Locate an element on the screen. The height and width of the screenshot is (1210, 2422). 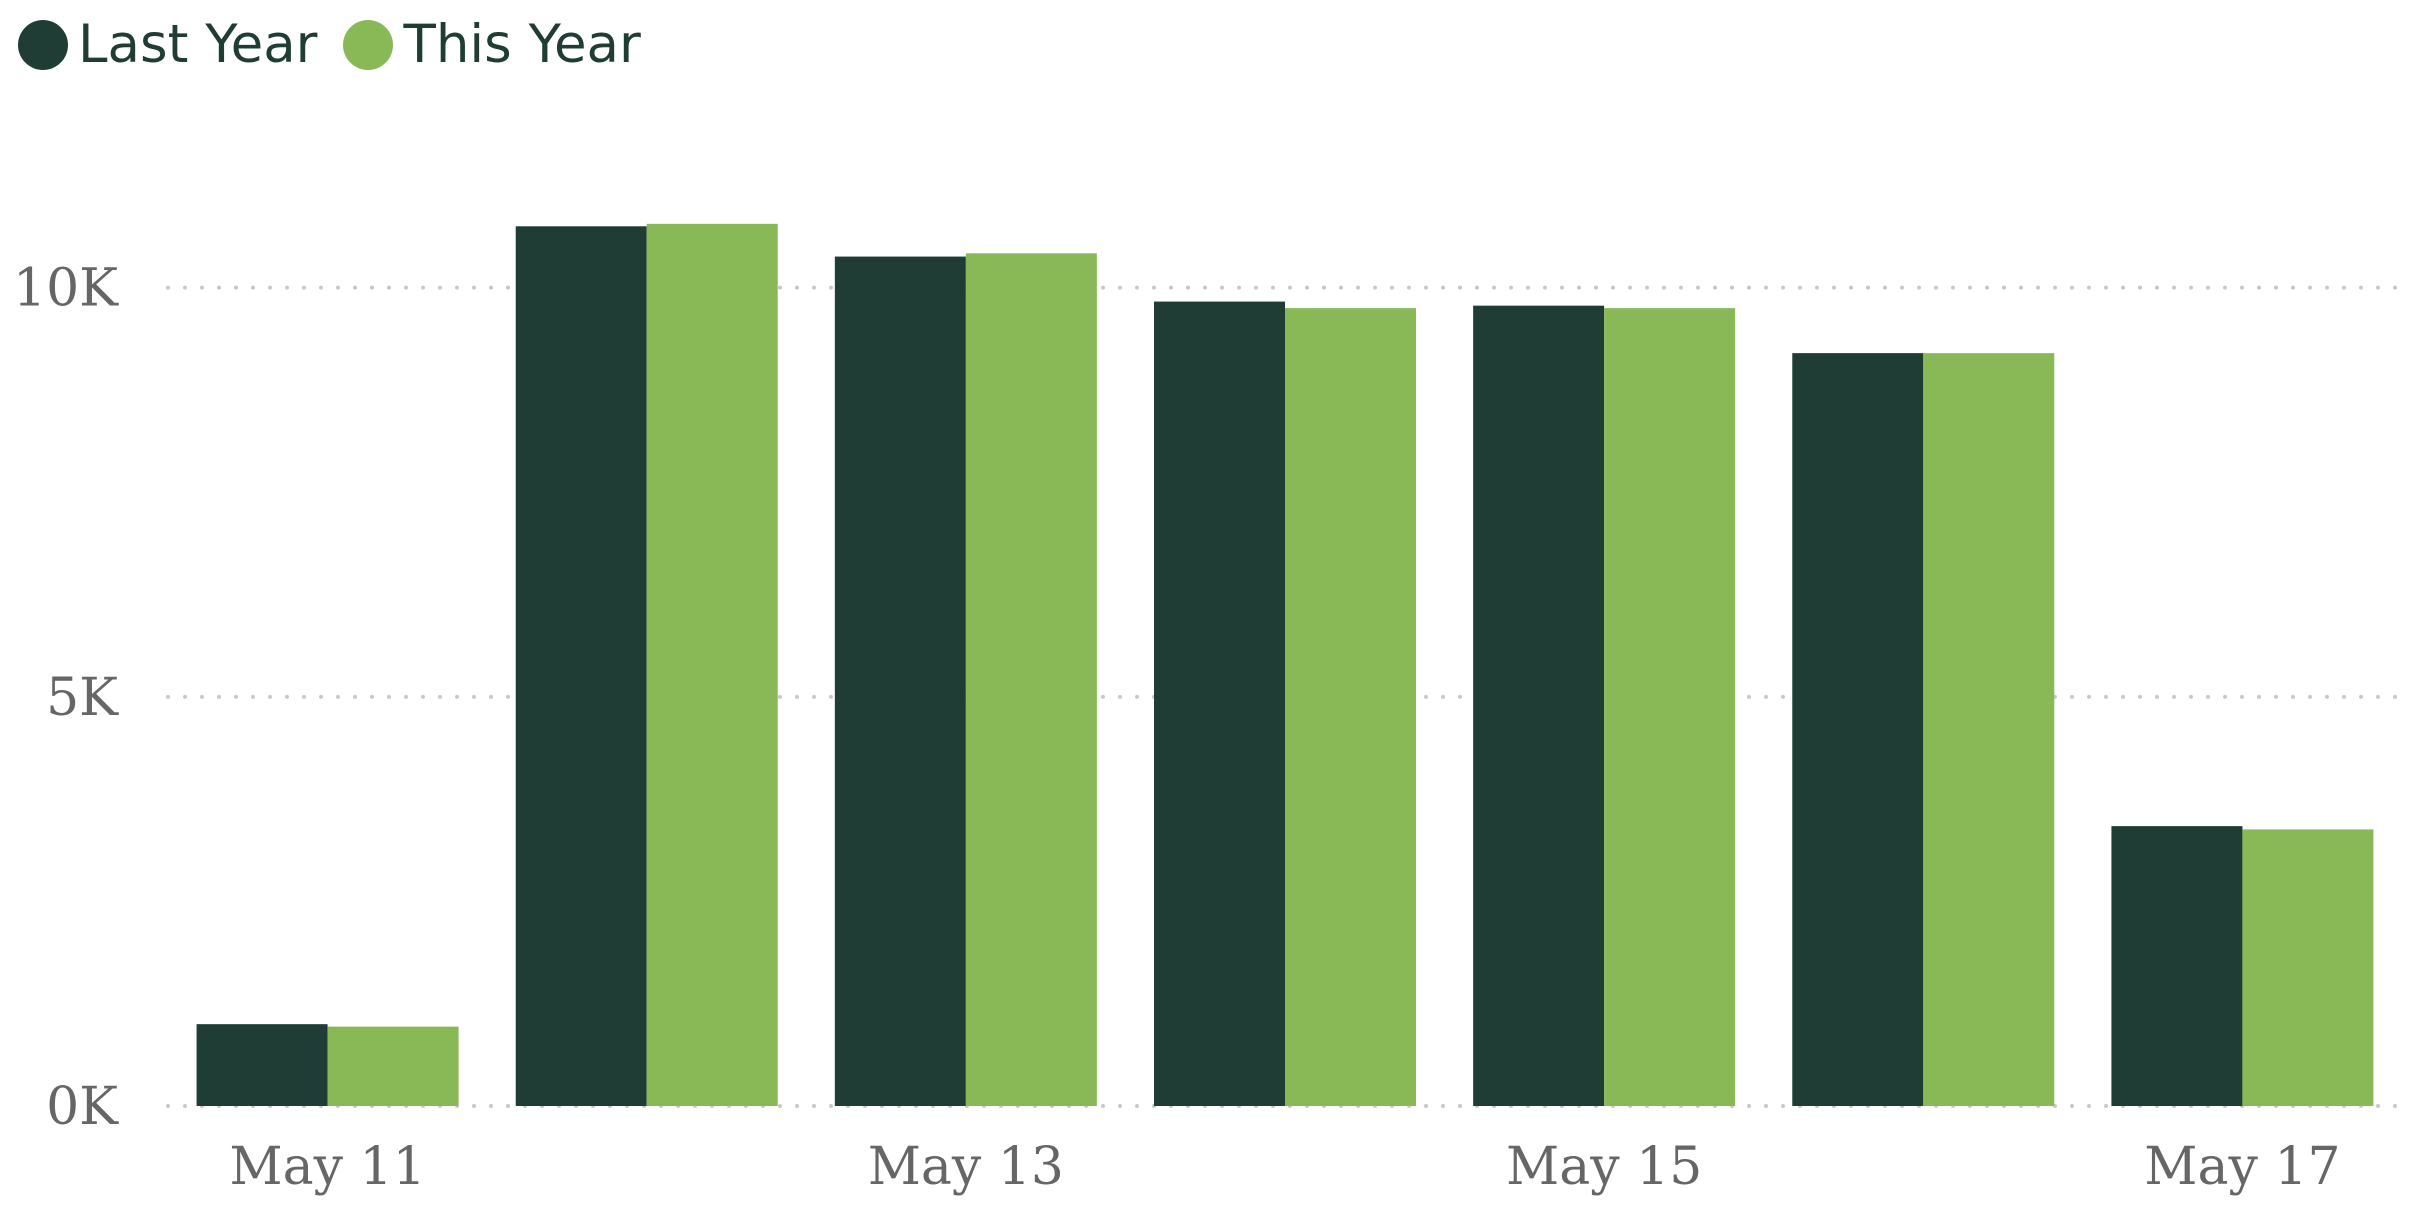
legend-swatch-this-year is located at coordinates (368, 44).